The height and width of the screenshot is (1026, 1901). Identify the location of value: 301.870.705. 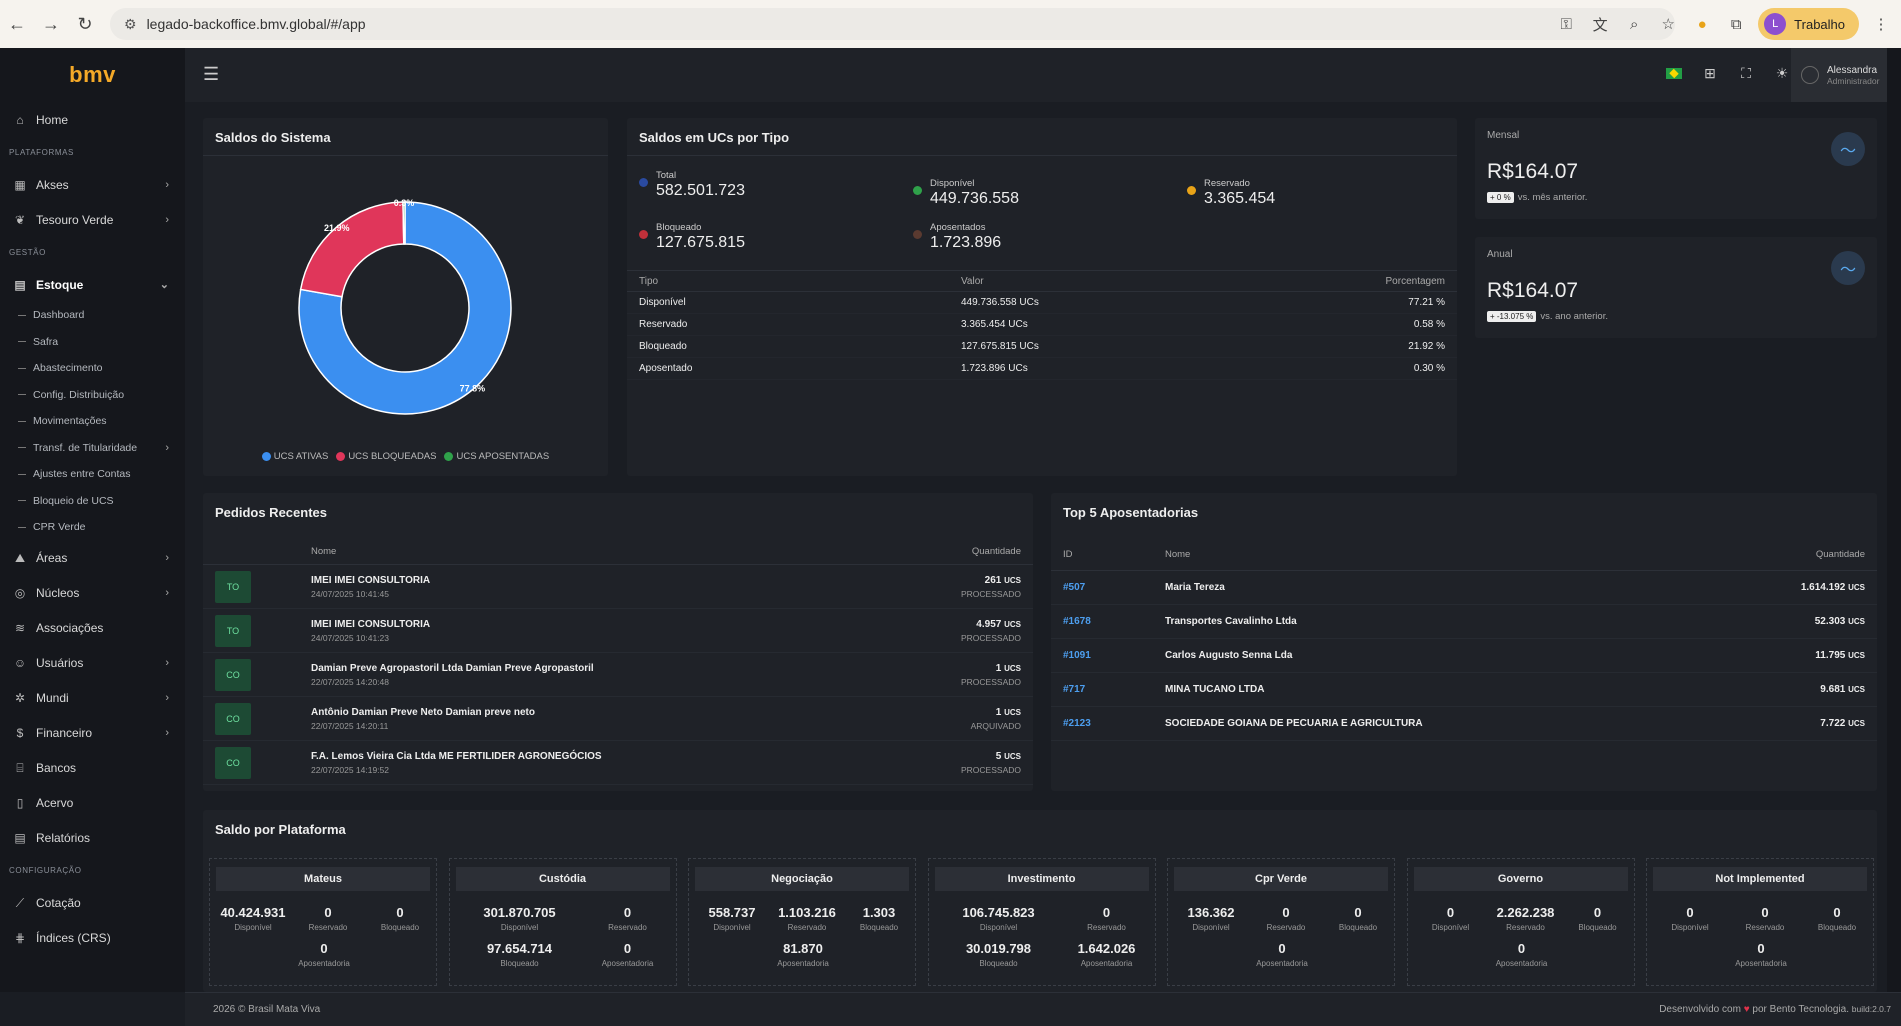
(519, 912).